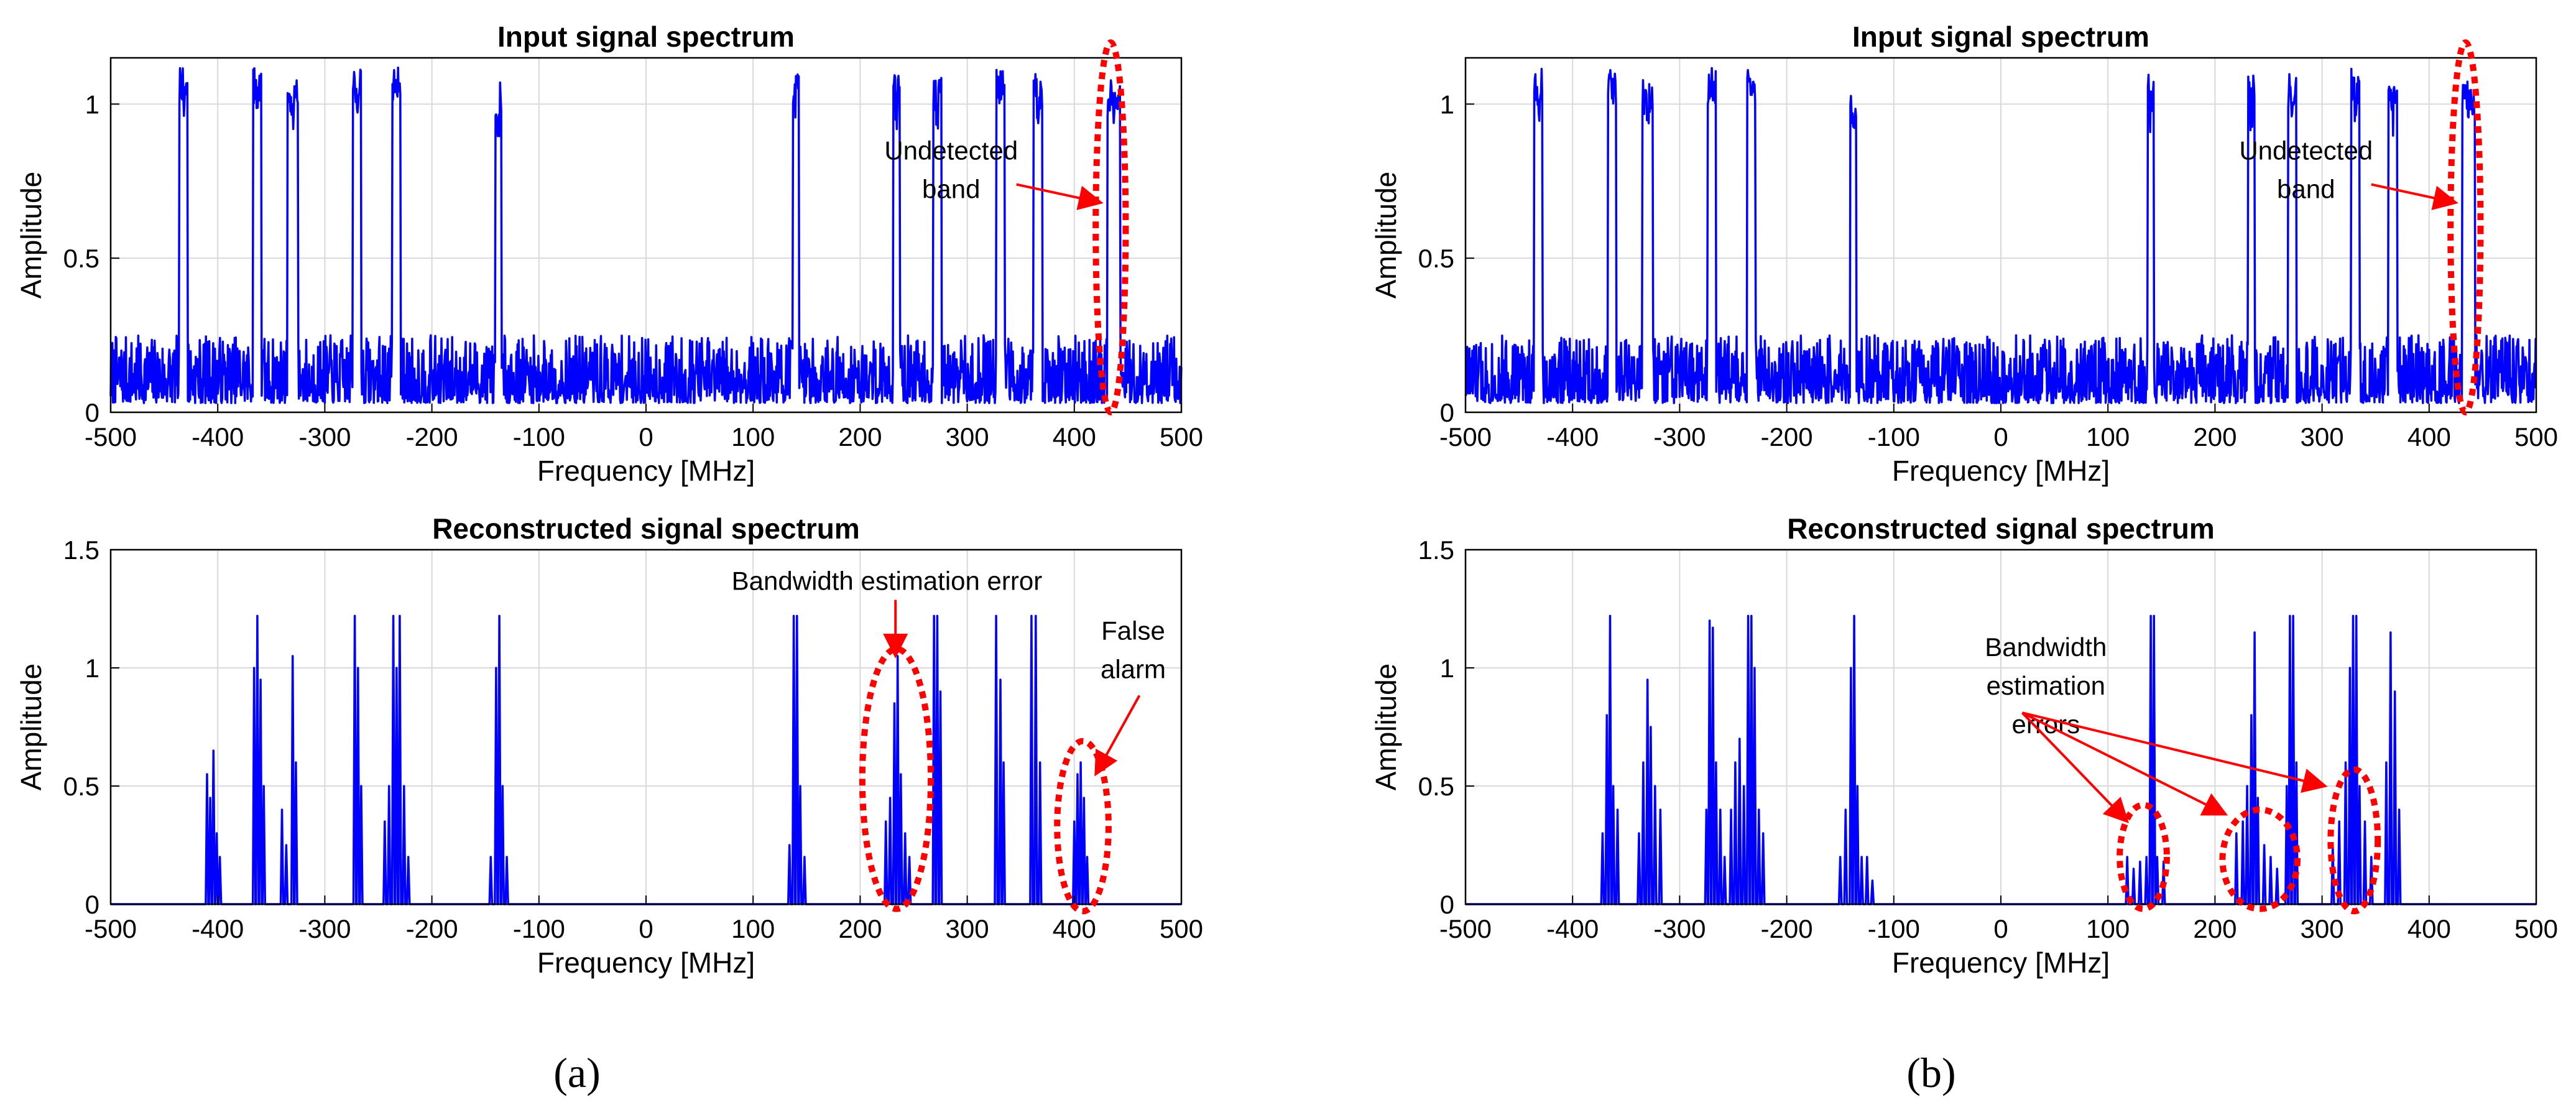 The image size is (2576, 1115). What do you see at coordinates (576, 1072) in the screenshot?
I see `panel-label-a: (a)` at bounding box center [576, 1072].